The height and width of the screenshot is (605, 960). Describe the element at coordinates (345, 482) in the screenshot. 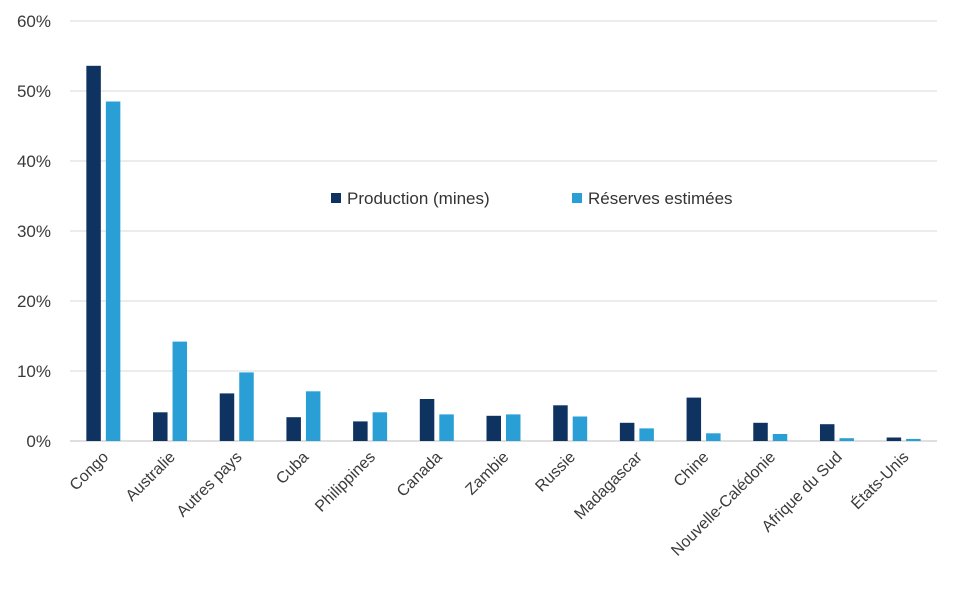

I see `x-tick-label: Philippines` at that location.